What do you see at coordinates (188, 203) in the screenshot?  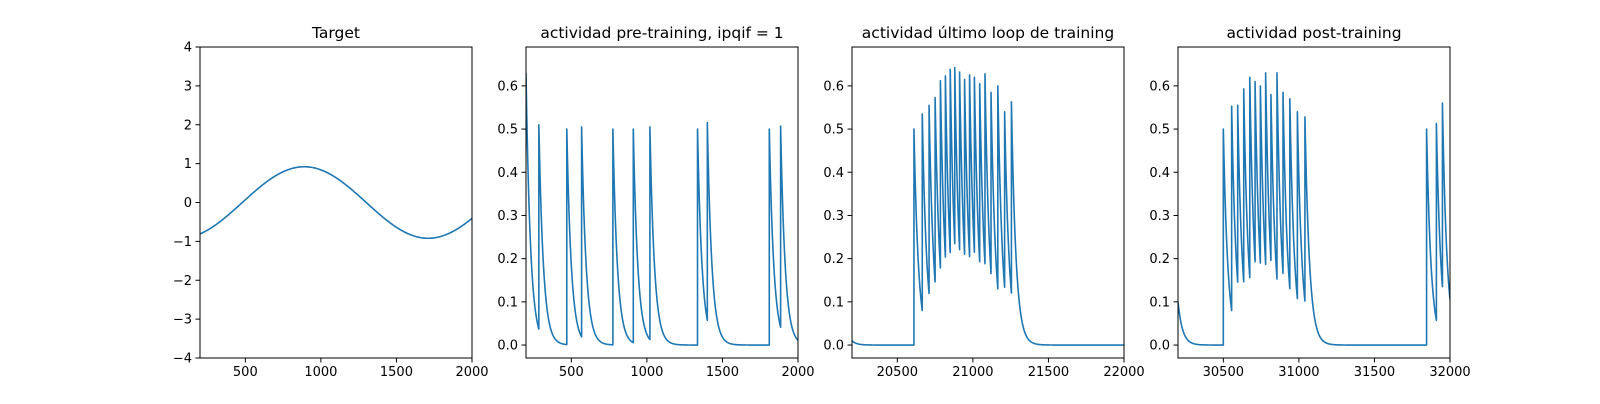 I see `y-tick-label: 0` at bounding box center [188, 203].